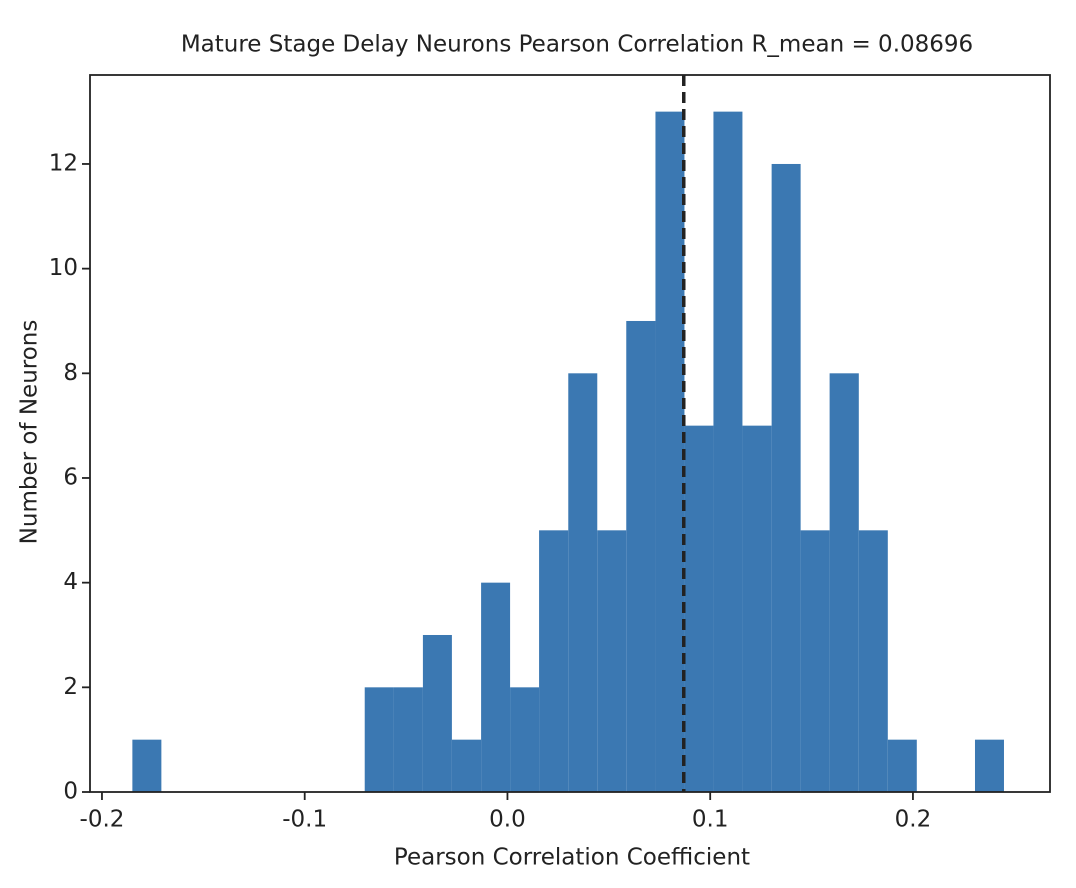 The width and height of the screenshot is (1076, 888). Describe the element at coordinates (70, 373) in the screenshot. I see `y-tick-label: 8` at that location.